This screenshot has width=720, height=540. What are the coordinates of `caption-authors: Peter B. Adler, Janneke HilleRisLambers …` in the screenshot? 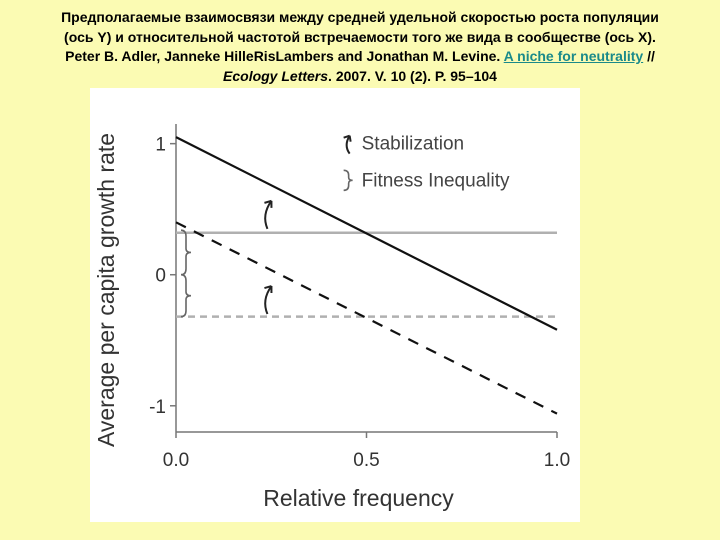 It's located at (284, 56).